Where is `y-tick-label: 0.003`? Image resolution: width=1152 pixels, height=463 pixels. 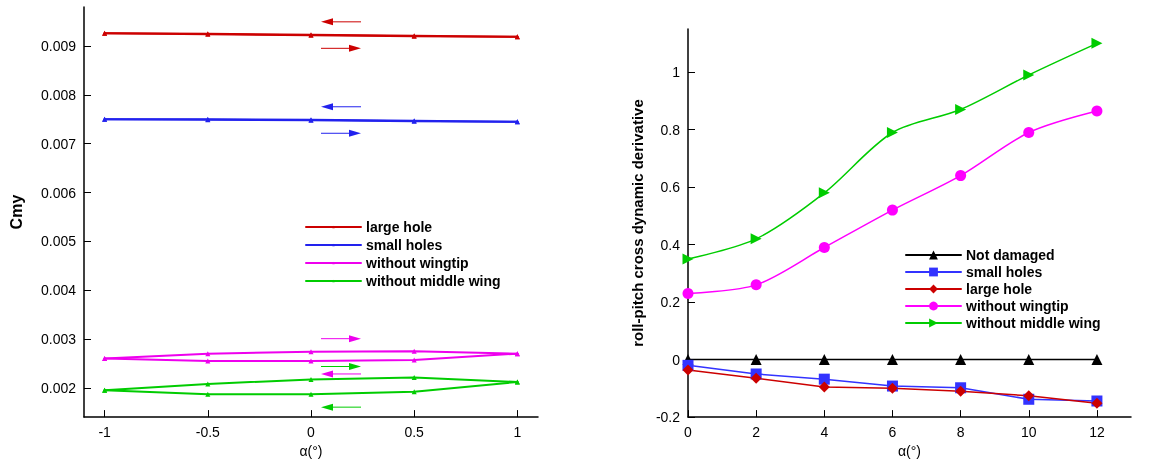
y-tick-label: 0.003 is located at coordinates (58, 338).